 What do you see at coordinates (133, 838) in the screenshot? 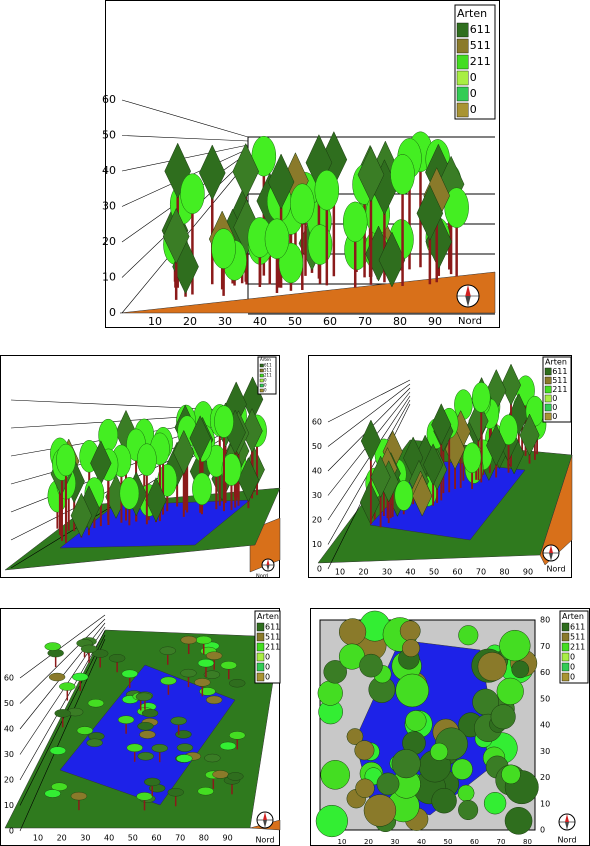
I see `x-tick-label: 50` at bounding box center [133, 838].